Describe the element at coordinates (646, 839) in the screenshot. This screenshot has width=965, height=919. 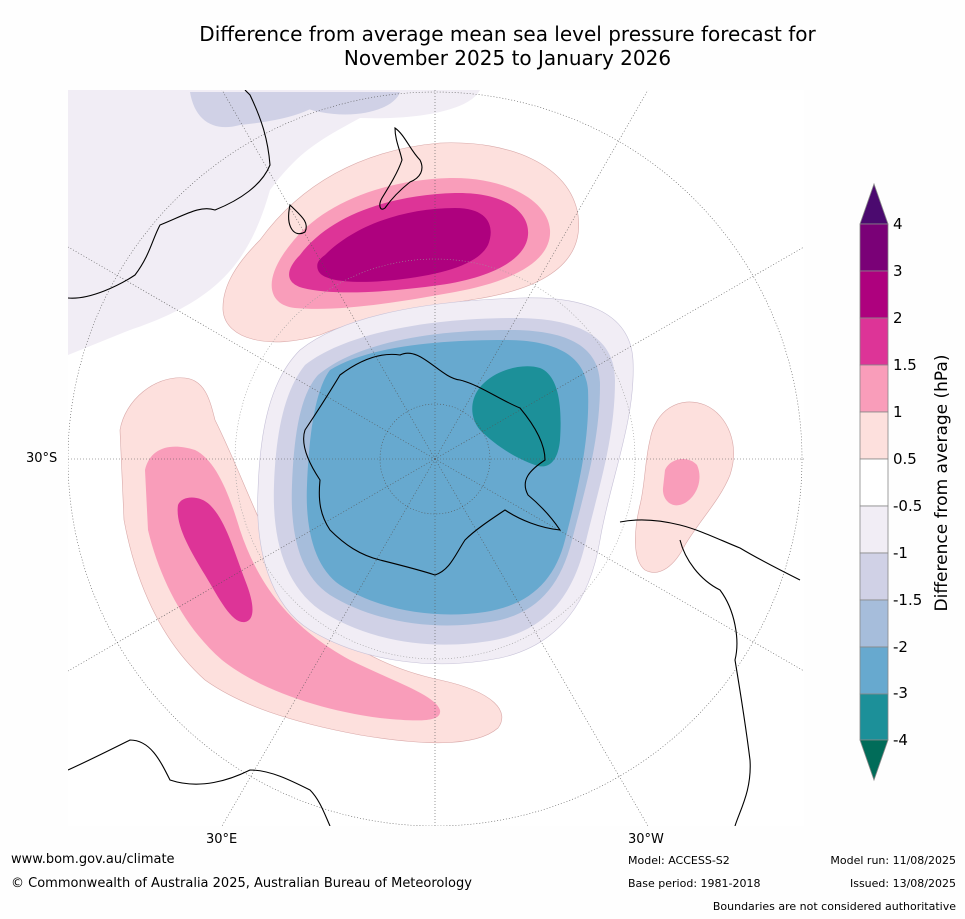
I see `lon-label-30w: 30°W` at that location.